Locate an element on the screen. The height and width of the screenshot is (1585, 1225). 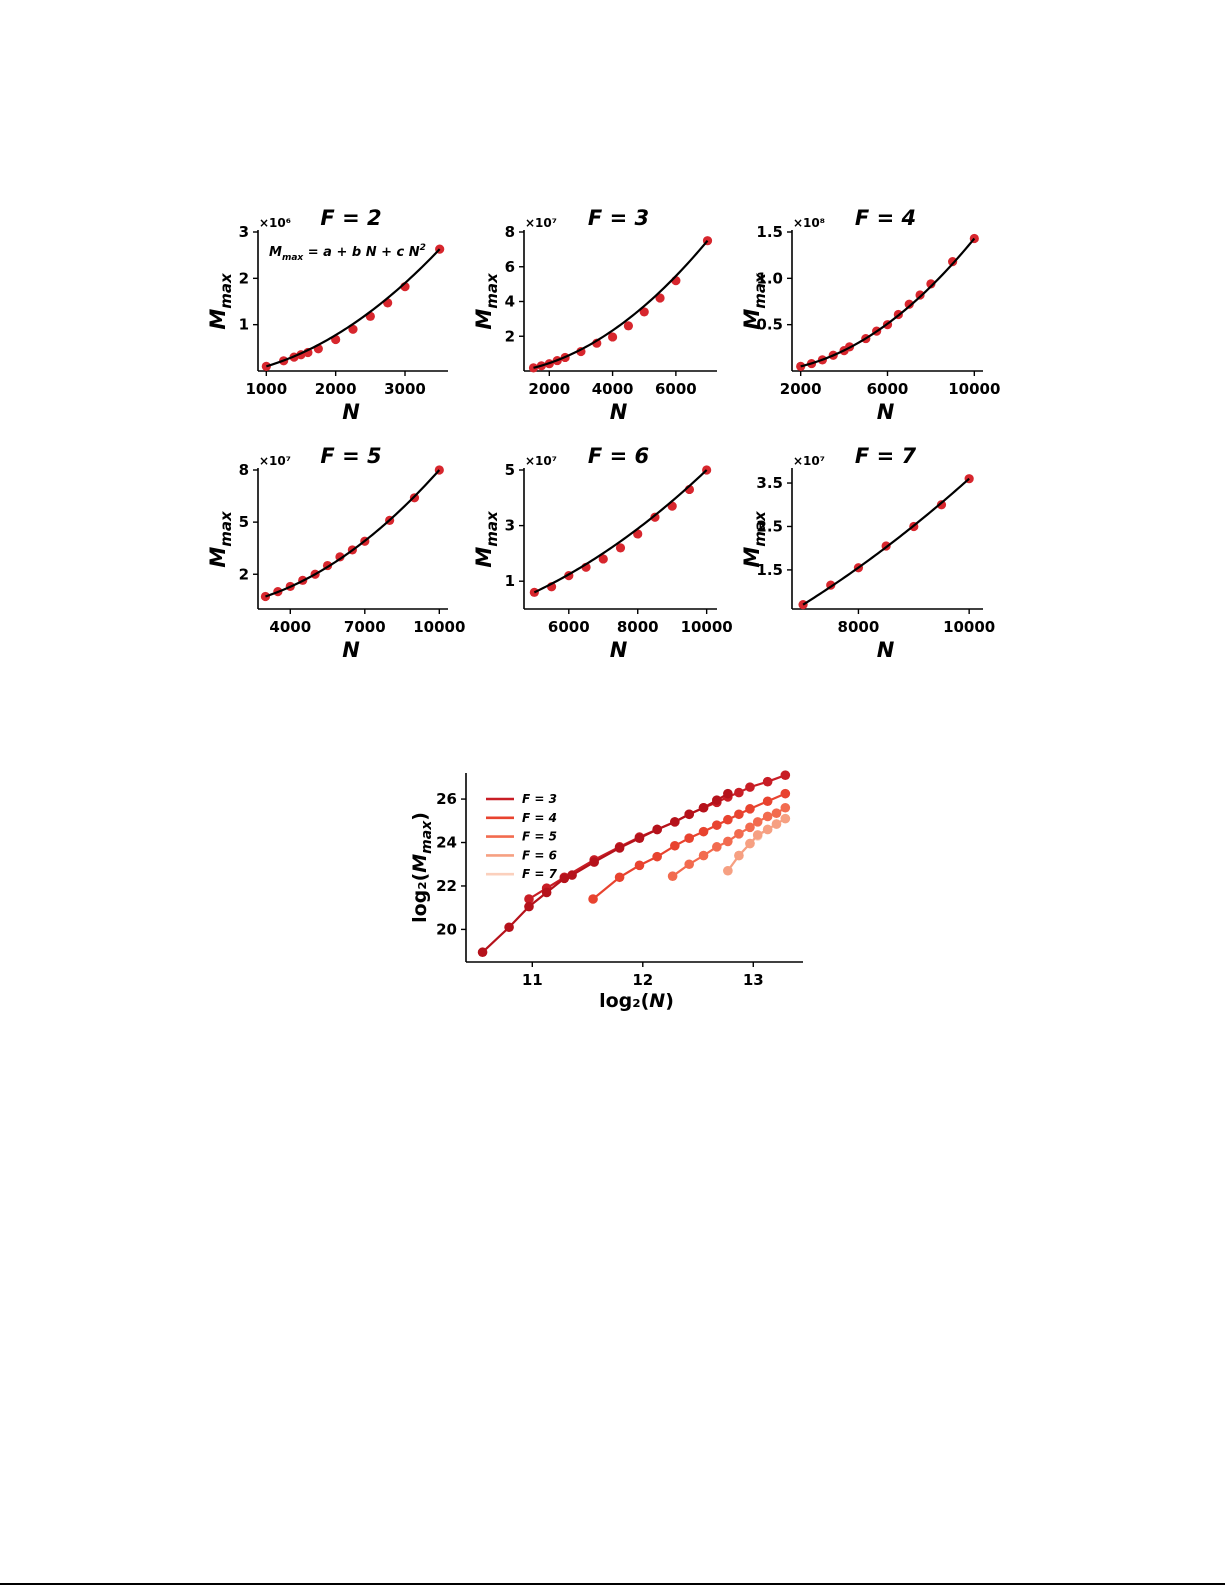
series-F4 is located at coordinates (689, 846).